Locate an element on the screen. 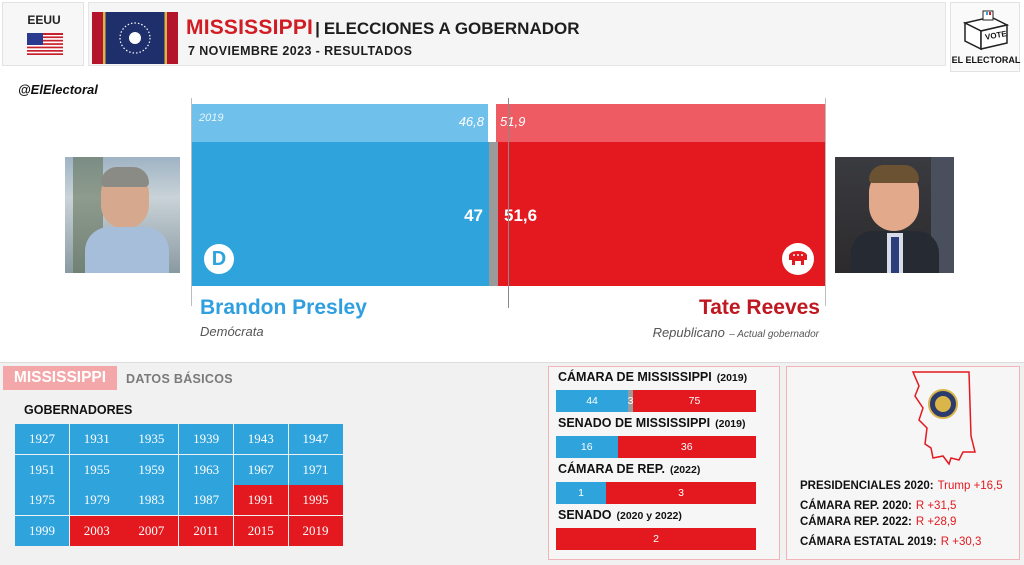 Image resolution: width=1024 pixels, height=565 pixels. governor-year-cell: 1975 is located at coordinates (42, 500).